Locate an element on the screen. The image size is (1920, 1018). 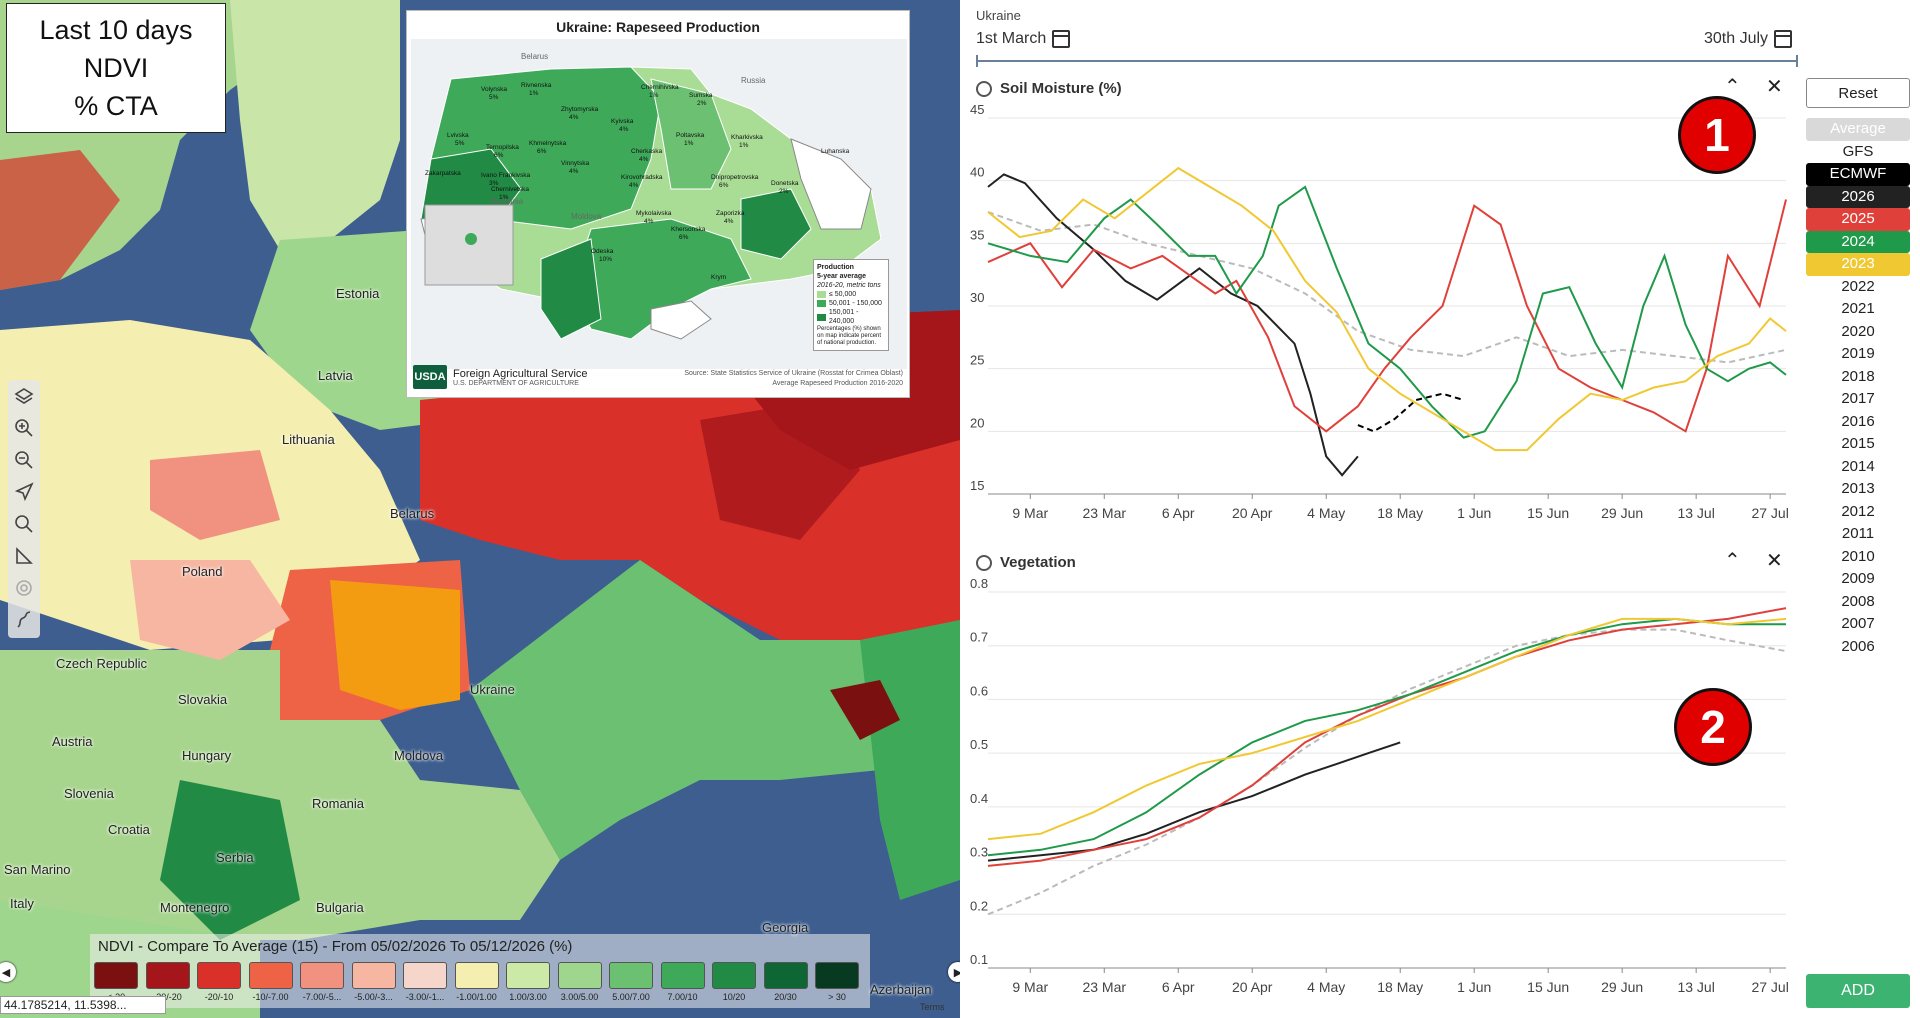
inset-region-label: Zakarpatska is located at coordinates (443, 173).